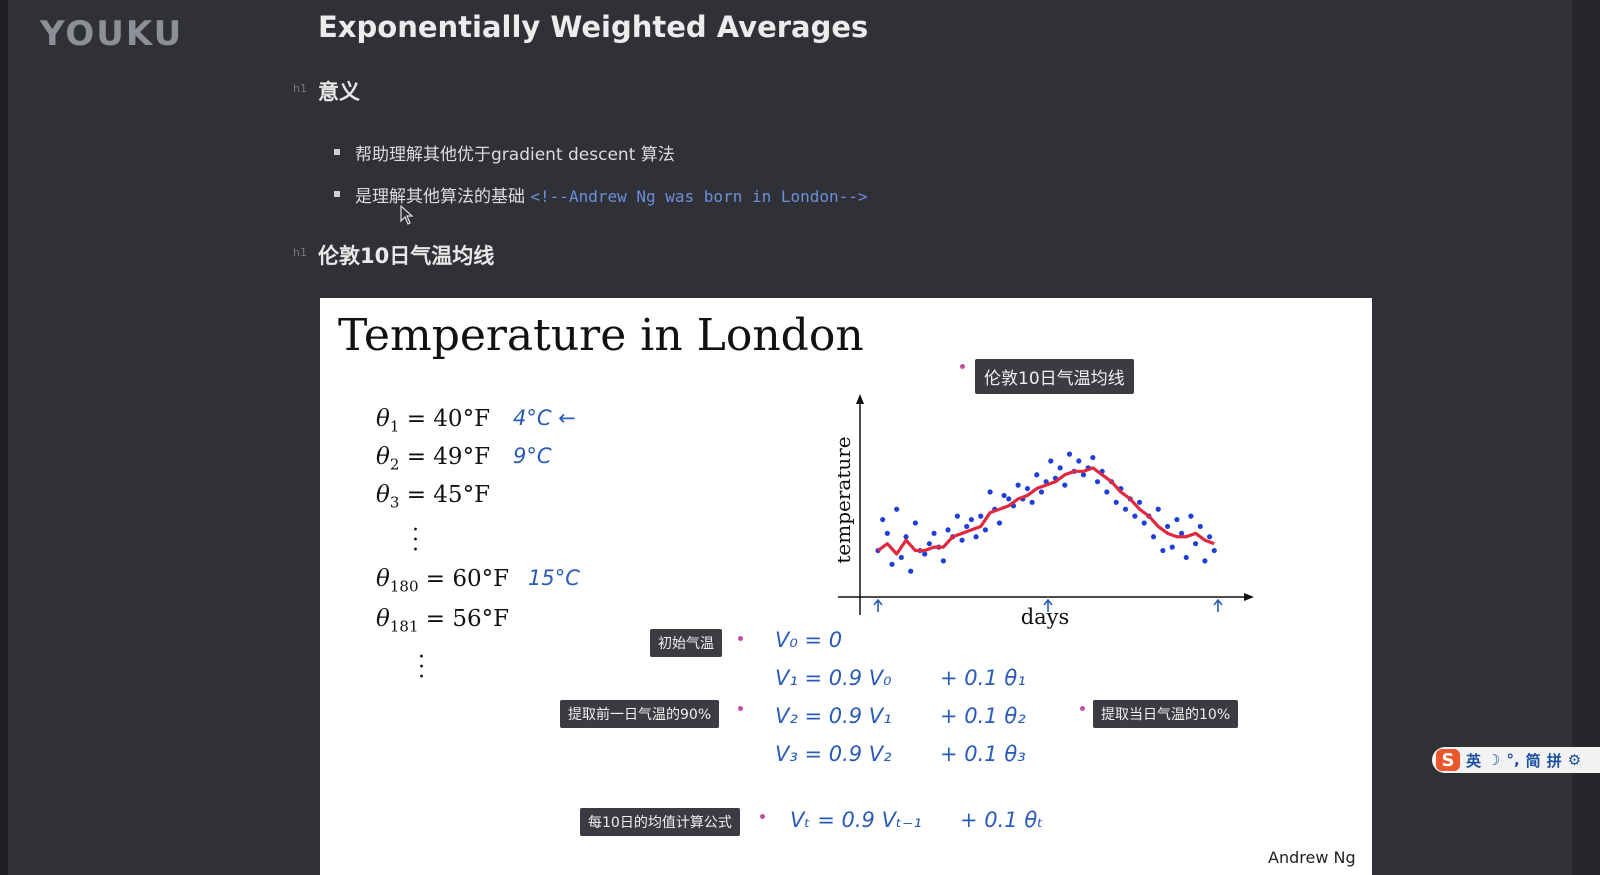 This screenshot has width=1600, height=875. What do you see at coordinates (1312, 857) in the screenshot?
I see `slide-credit: Andrew Ng` at bounding box center [1312, 857].